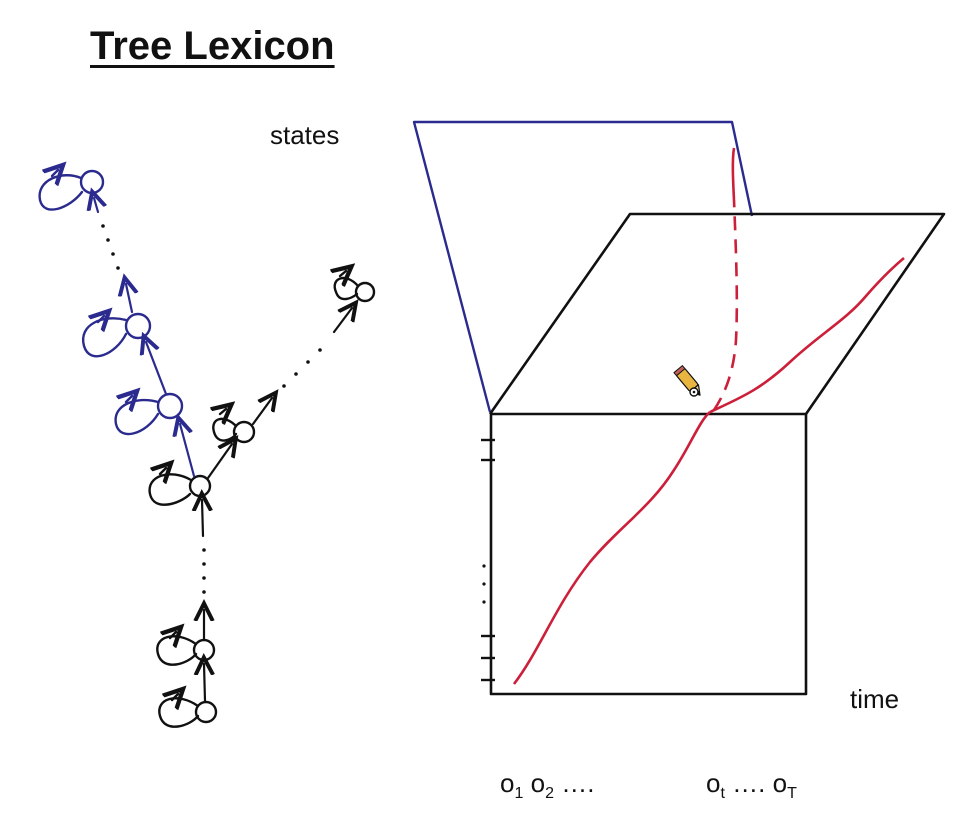  I want to click on best-path-upper, so click(733, 174).